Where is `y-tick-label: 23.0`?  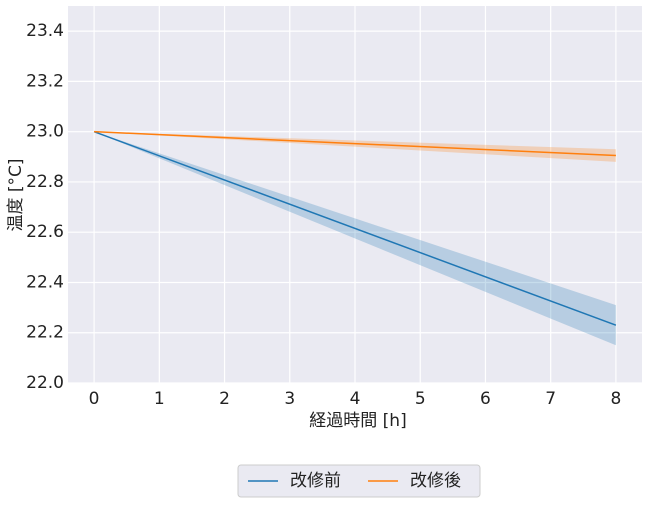 y-tick-label: 23.0 is located at coordinates (45, 132).